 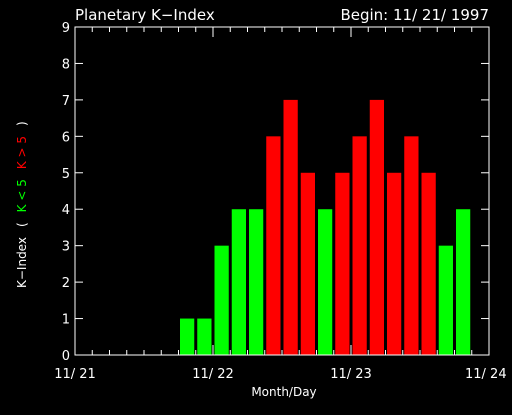 I want to click on y-axis-label-part: ), so click(x=22, y=123).